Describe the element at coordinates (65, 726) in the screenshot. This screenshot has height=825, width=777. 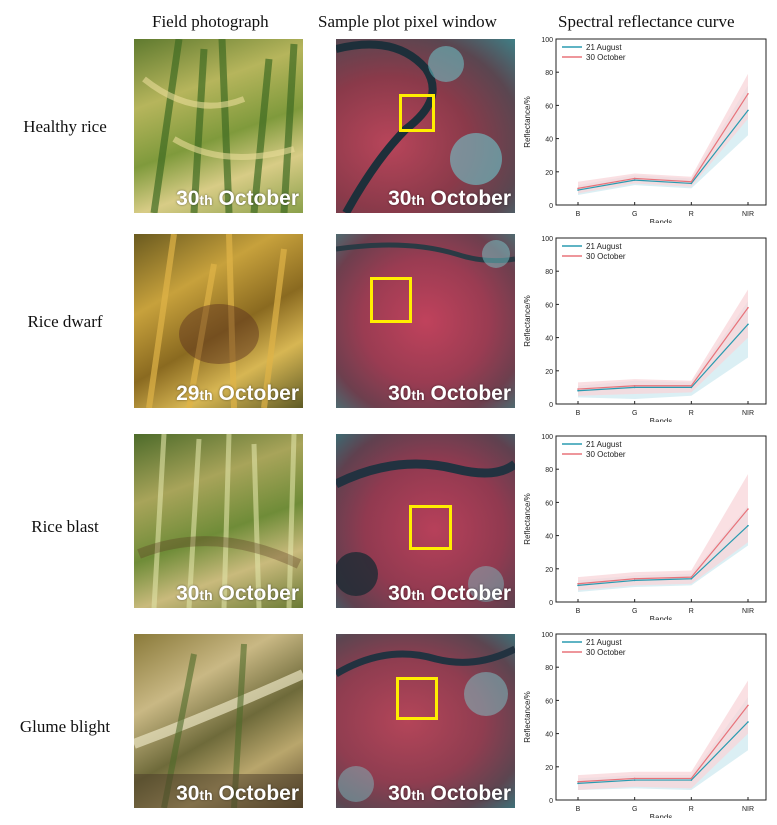
I see `row-label-glume-blight: Glume blight` at that location.